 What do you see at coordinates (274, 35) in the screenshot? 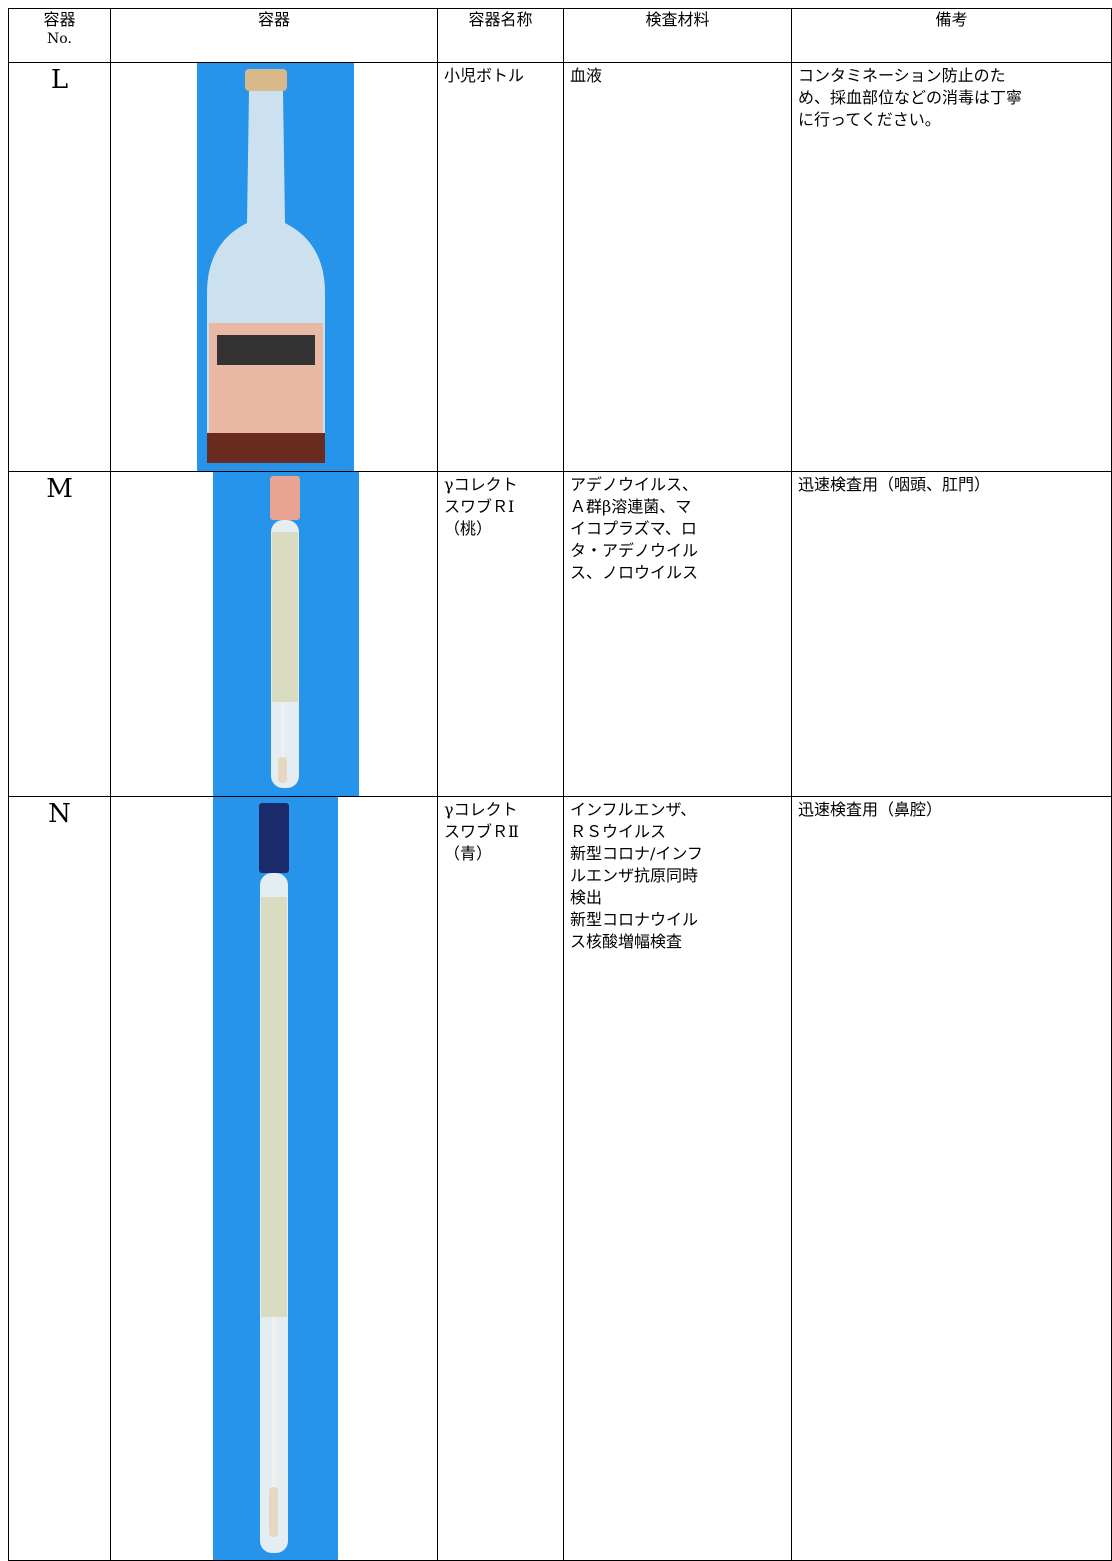
I see `header-cell: 容器` at bounding box center [274, 35].